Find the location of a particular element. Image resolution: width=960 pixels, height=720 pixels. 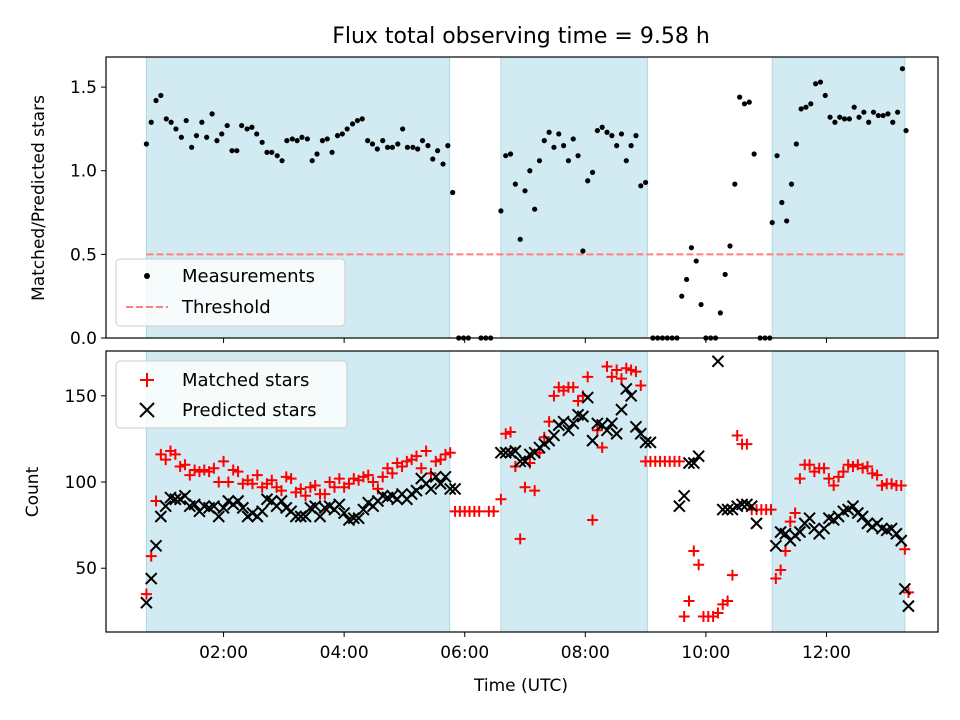

legend-predicted-marker is located at coordinates (147, 410).